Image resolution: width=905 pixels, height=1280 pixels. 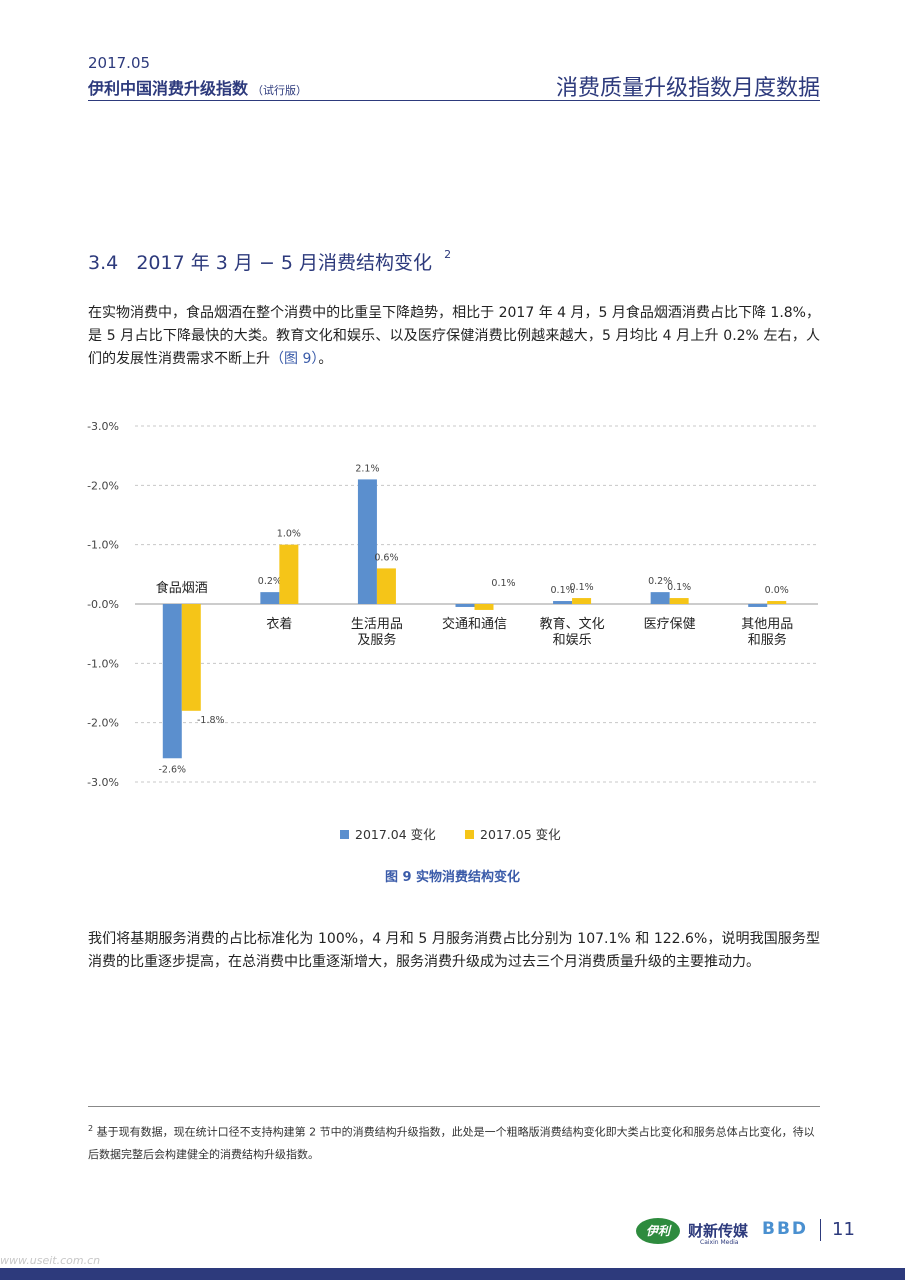 What do you see at coordinates (279, 624) in the screenshot?
I see `category-label: 衣着` at bounding box center [279, 624].